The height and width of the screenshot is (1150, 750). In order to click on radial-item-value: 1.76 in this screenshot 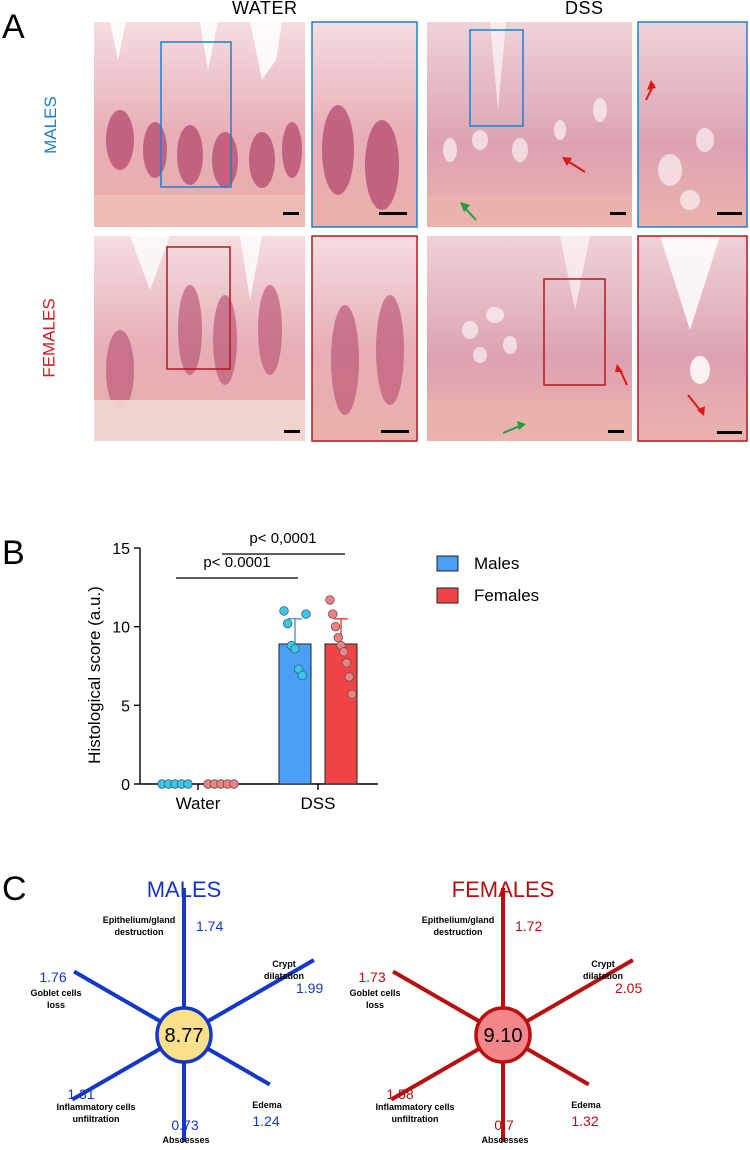, I will do `click(52, 977)`.